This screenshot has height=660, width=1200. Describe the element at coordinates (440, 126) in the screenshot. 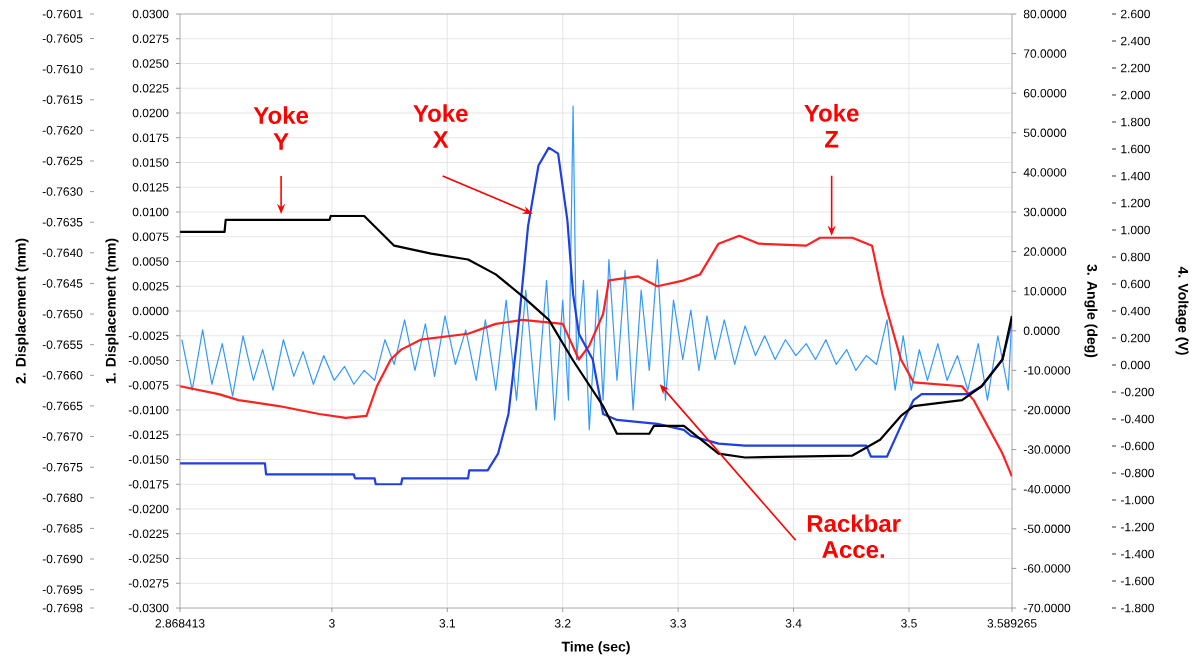

I see `annotation: Yoke X` at that location.